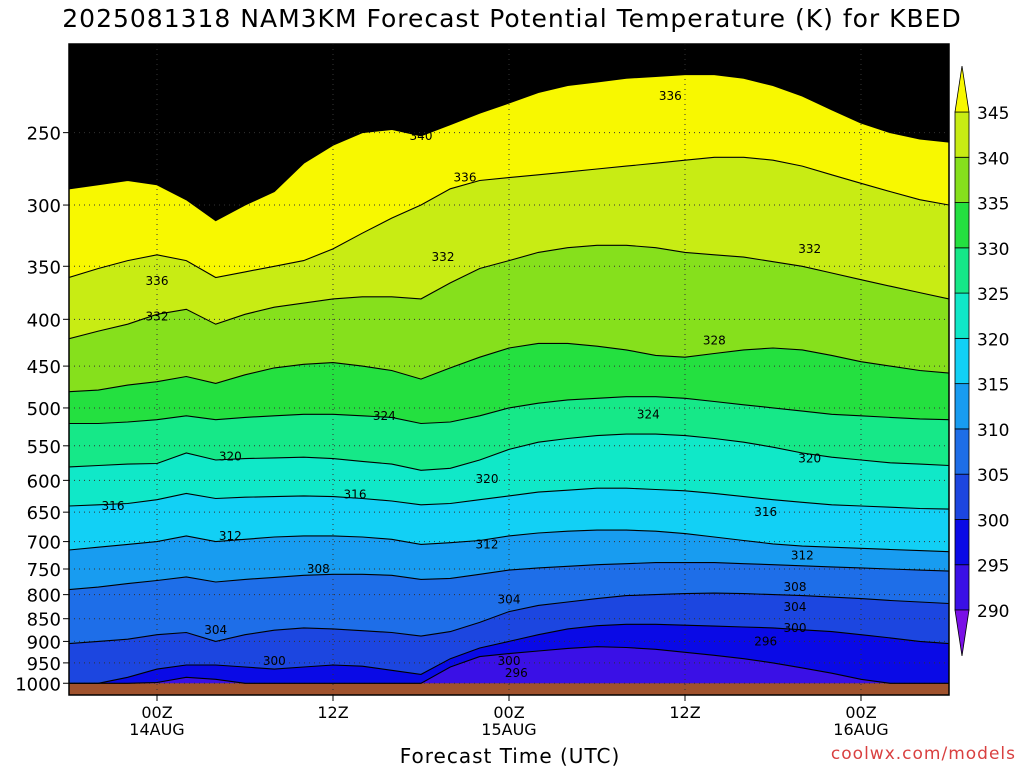 Image resolution: width=1024 pixels, height=768 pixels. Describe the element at coordinates (156, 729) in the screenshot. I see `x-tick-label: 14AUG` at that location.